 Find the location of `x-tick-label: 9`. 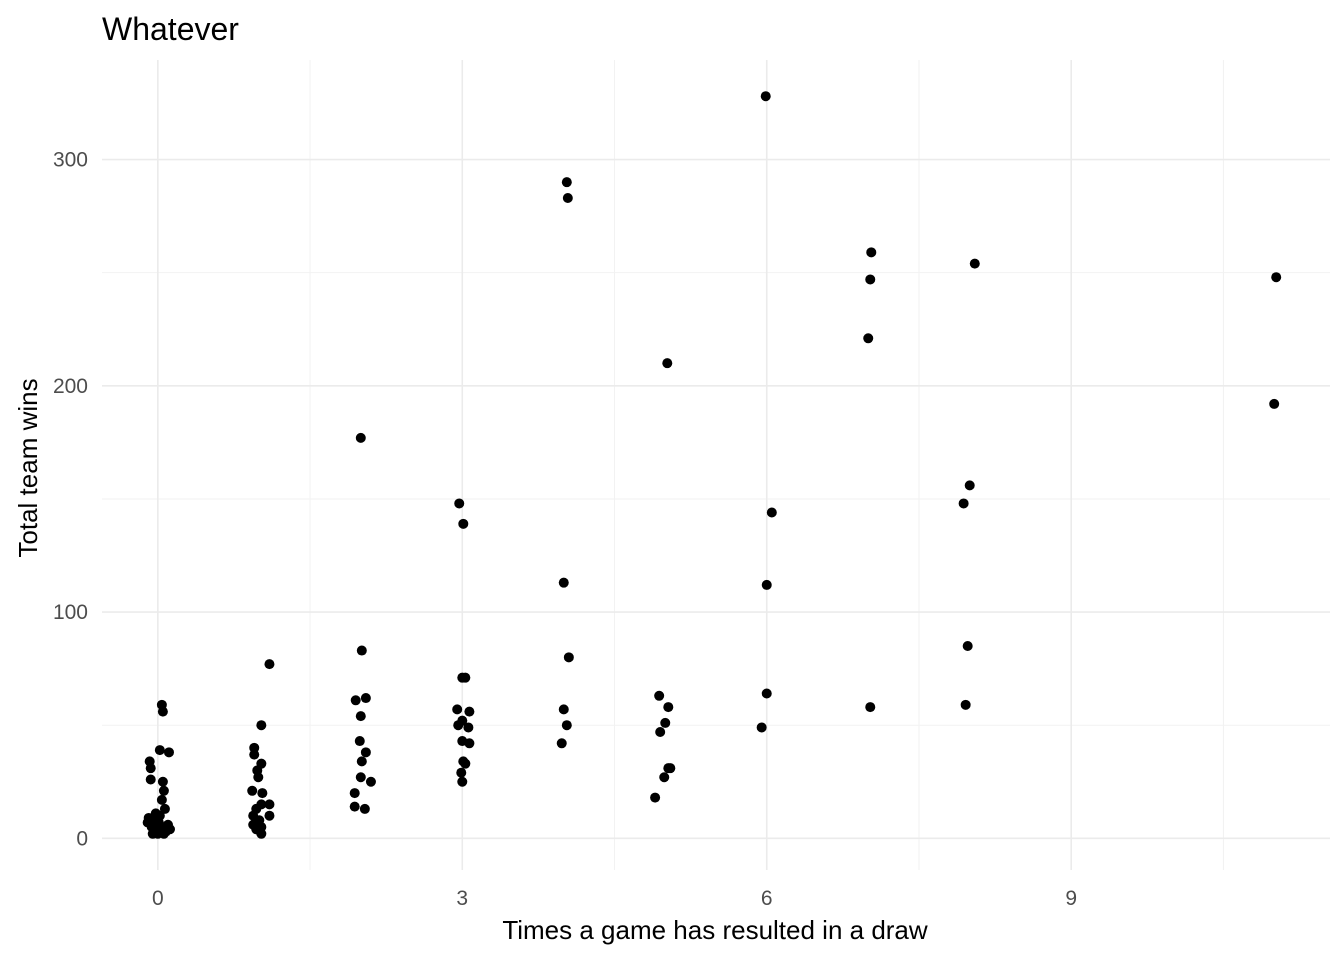

x-tick-label: 9 is located at coordinates (1071, 898).